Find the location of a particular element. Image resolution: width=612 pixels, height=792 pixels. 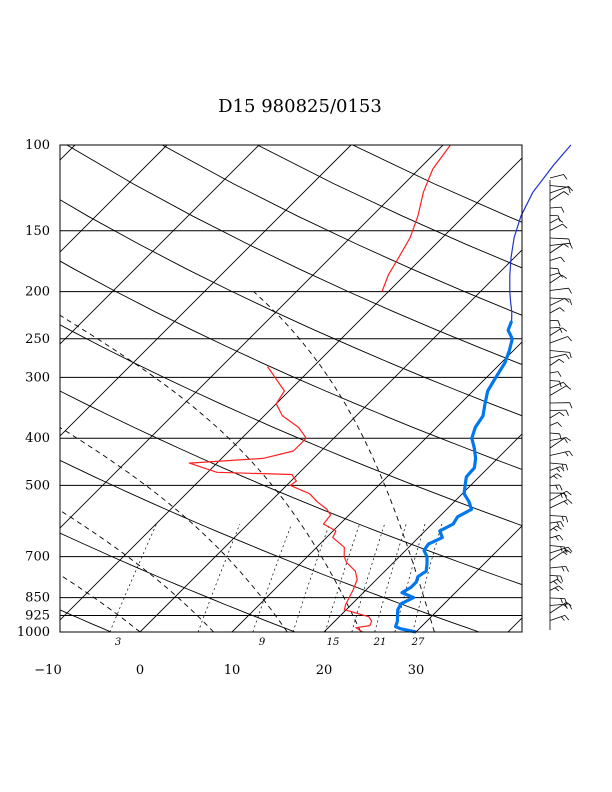

pressure-tick-label: 100 is located at coordinates (37, 145).